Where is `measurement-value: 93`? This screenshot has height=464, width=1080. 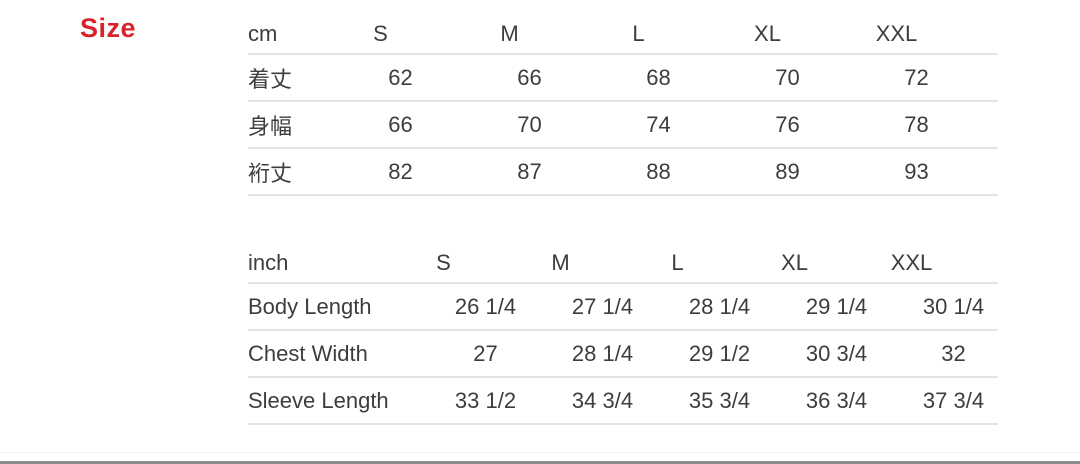
measurement-value: 93 is located at coordinates (916, 171).